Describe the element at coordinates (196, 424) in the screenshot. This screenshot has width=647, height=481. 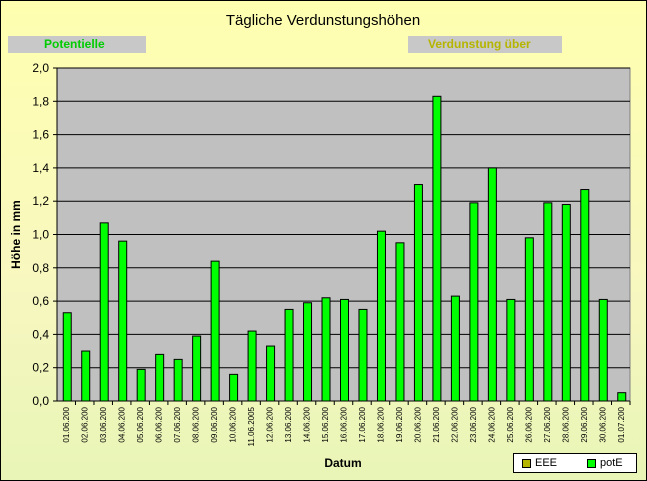
I see `x-tick-label: 08.06.200` at that location.